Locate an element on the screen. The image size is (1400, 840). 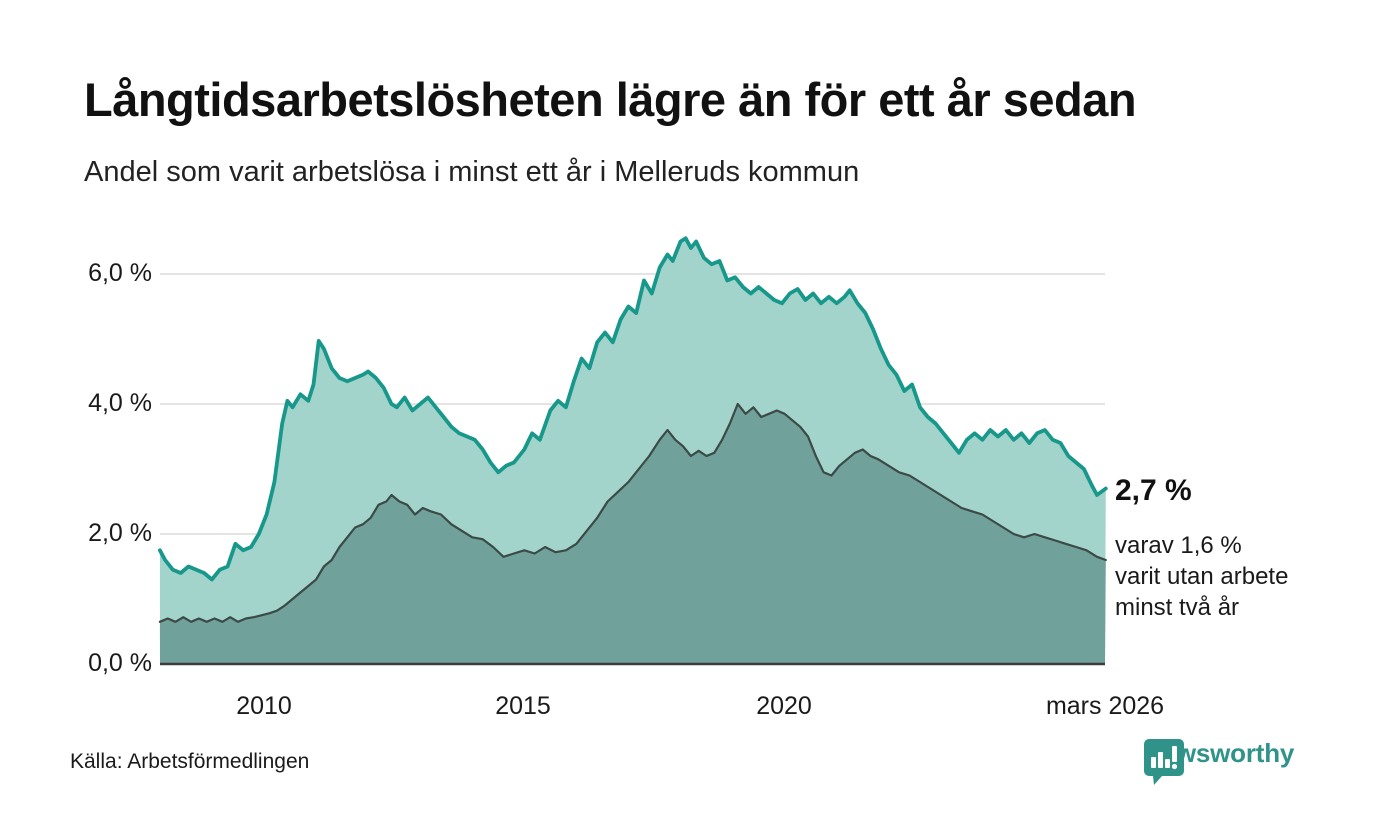
y-tick-2: 2,0 % is located at coordinates (120, 533).